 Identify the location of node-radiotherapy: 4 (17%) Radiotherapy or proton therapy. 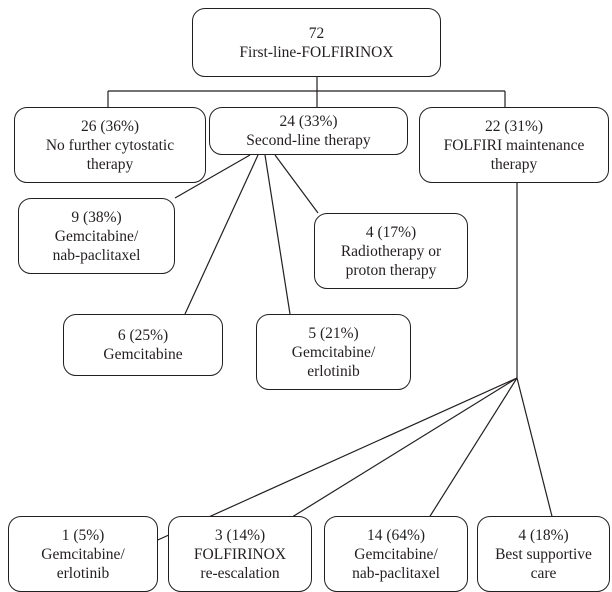
(391, 251).